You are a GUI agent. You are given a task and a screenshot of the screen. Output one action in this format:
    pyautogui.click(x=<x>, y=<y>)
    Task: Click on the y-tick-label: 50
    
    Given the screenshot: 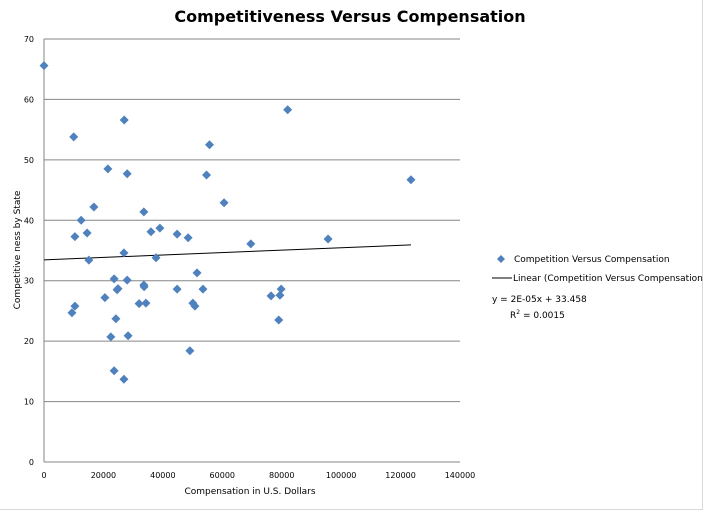 What is the action you would take?
    pyautogui.click(x=29, y=160)
    